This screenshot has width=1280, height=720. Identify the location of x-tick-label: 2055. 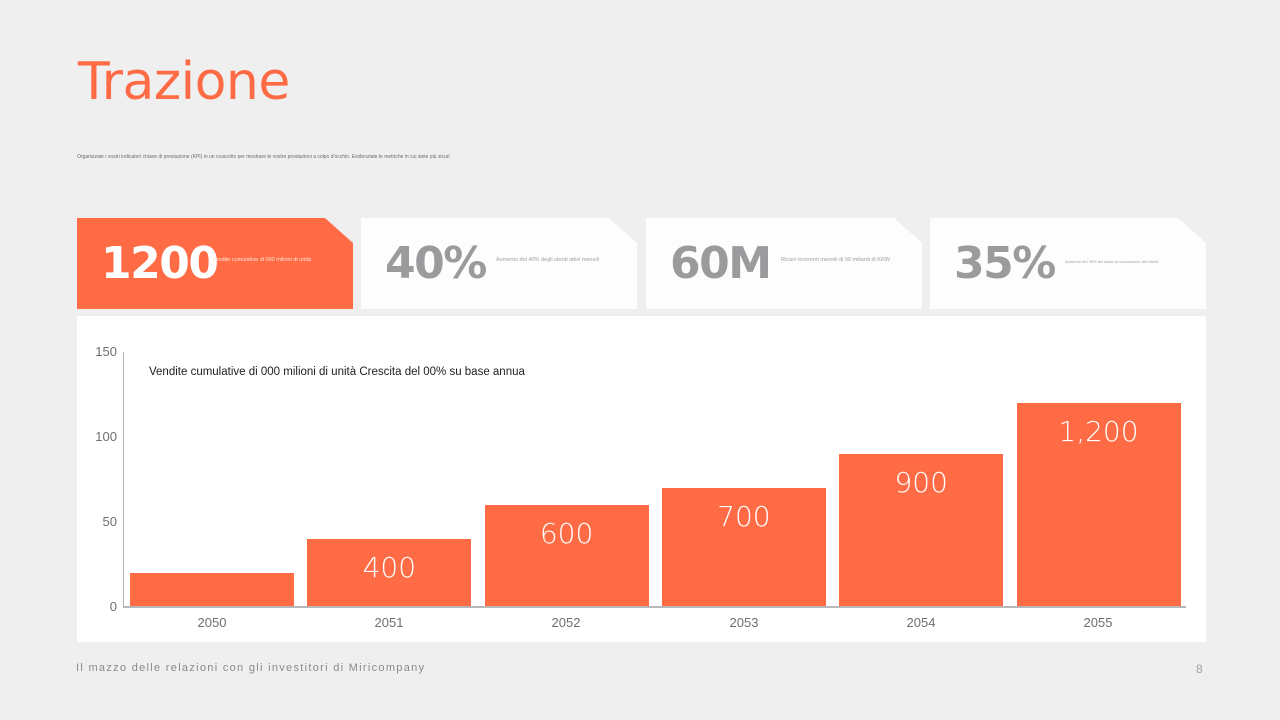
(1098, 622).